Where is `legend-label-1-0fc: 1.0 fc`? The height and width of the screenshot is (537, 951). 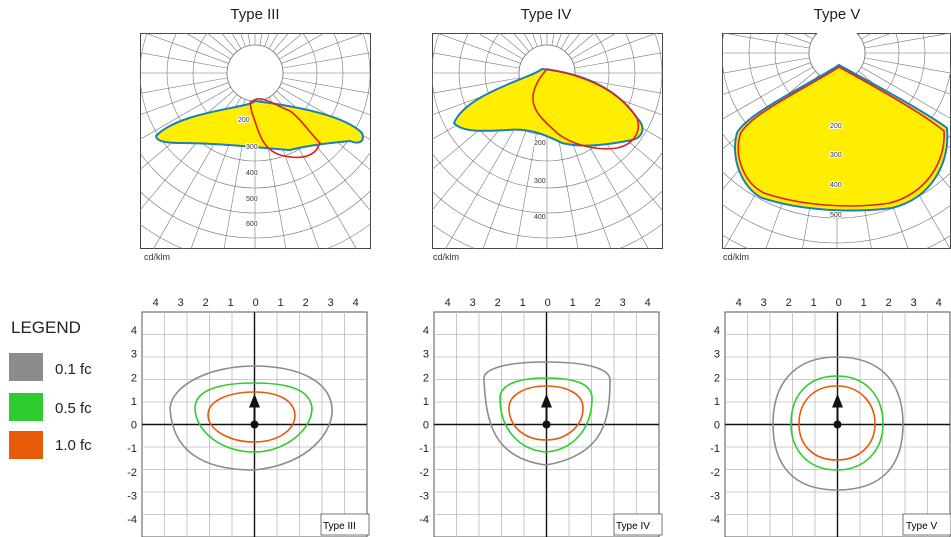 legend-label-1-0fc: 1.0 fc is located at coordinates (73, 445).